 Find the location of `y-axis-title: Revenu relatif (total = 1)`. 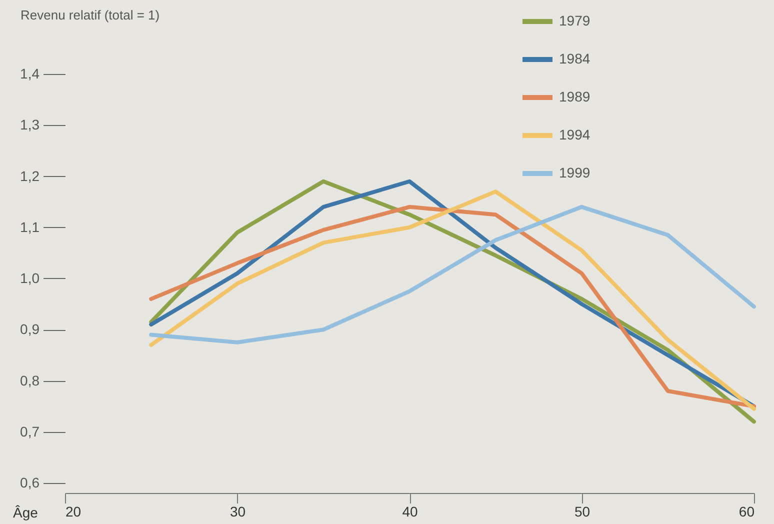

y-axis-title: Revenu relatif (total = 1) is located at coordinates (90, 15).